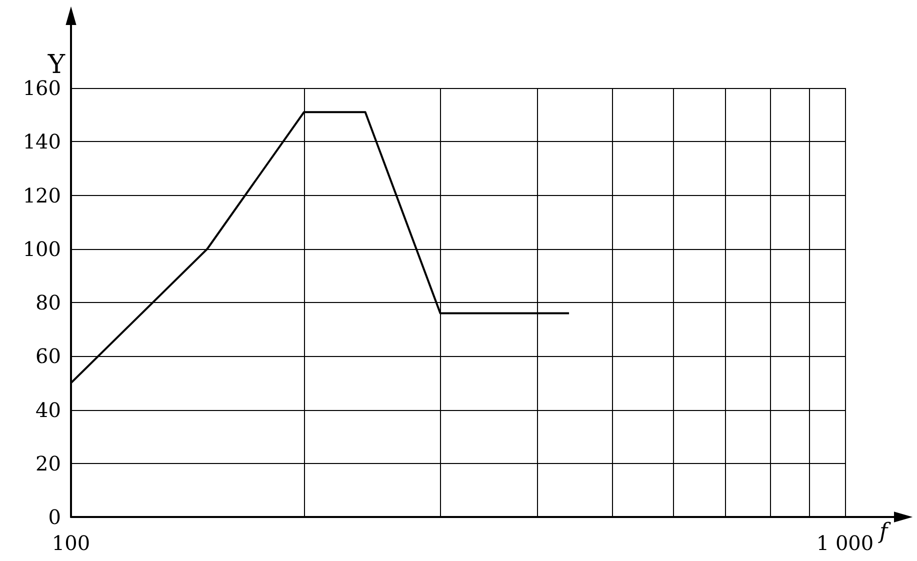  Describe the element at coordinates (48, 410) in the screenshot. I see `y-tick-label: 40` at that location.